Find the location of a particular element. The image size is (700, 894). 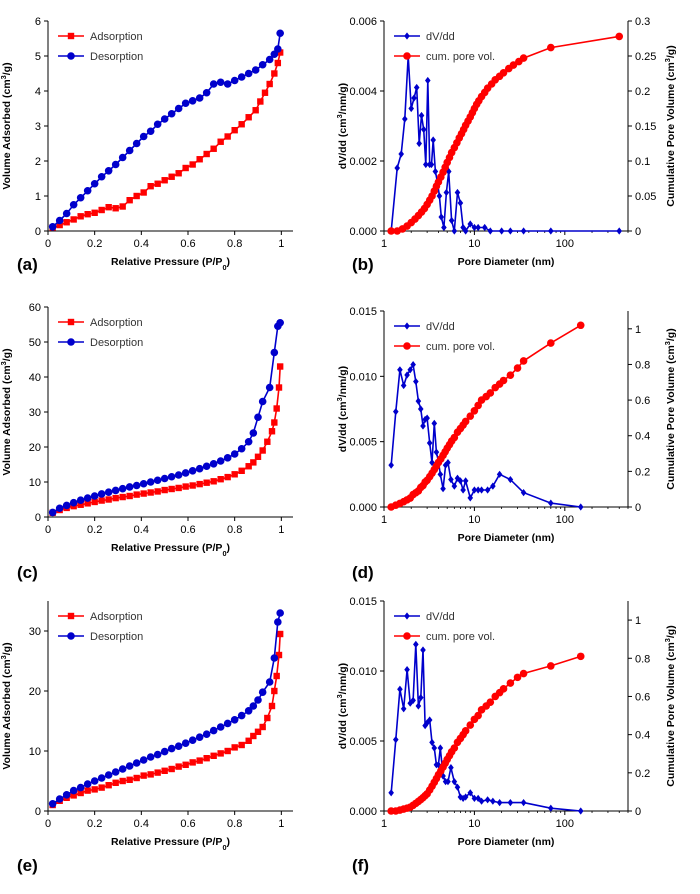

y-right-tick-label: 0.25 is located at coordinates (645, 57).